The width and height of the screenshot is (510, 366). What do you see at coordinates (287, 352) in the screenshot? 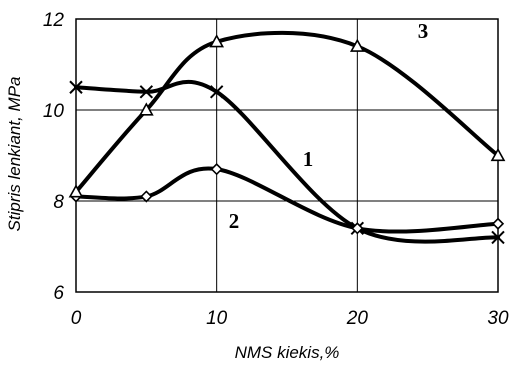
I see `x-axis-title: NMS kiekis,%` at bounding box center [287, 352].